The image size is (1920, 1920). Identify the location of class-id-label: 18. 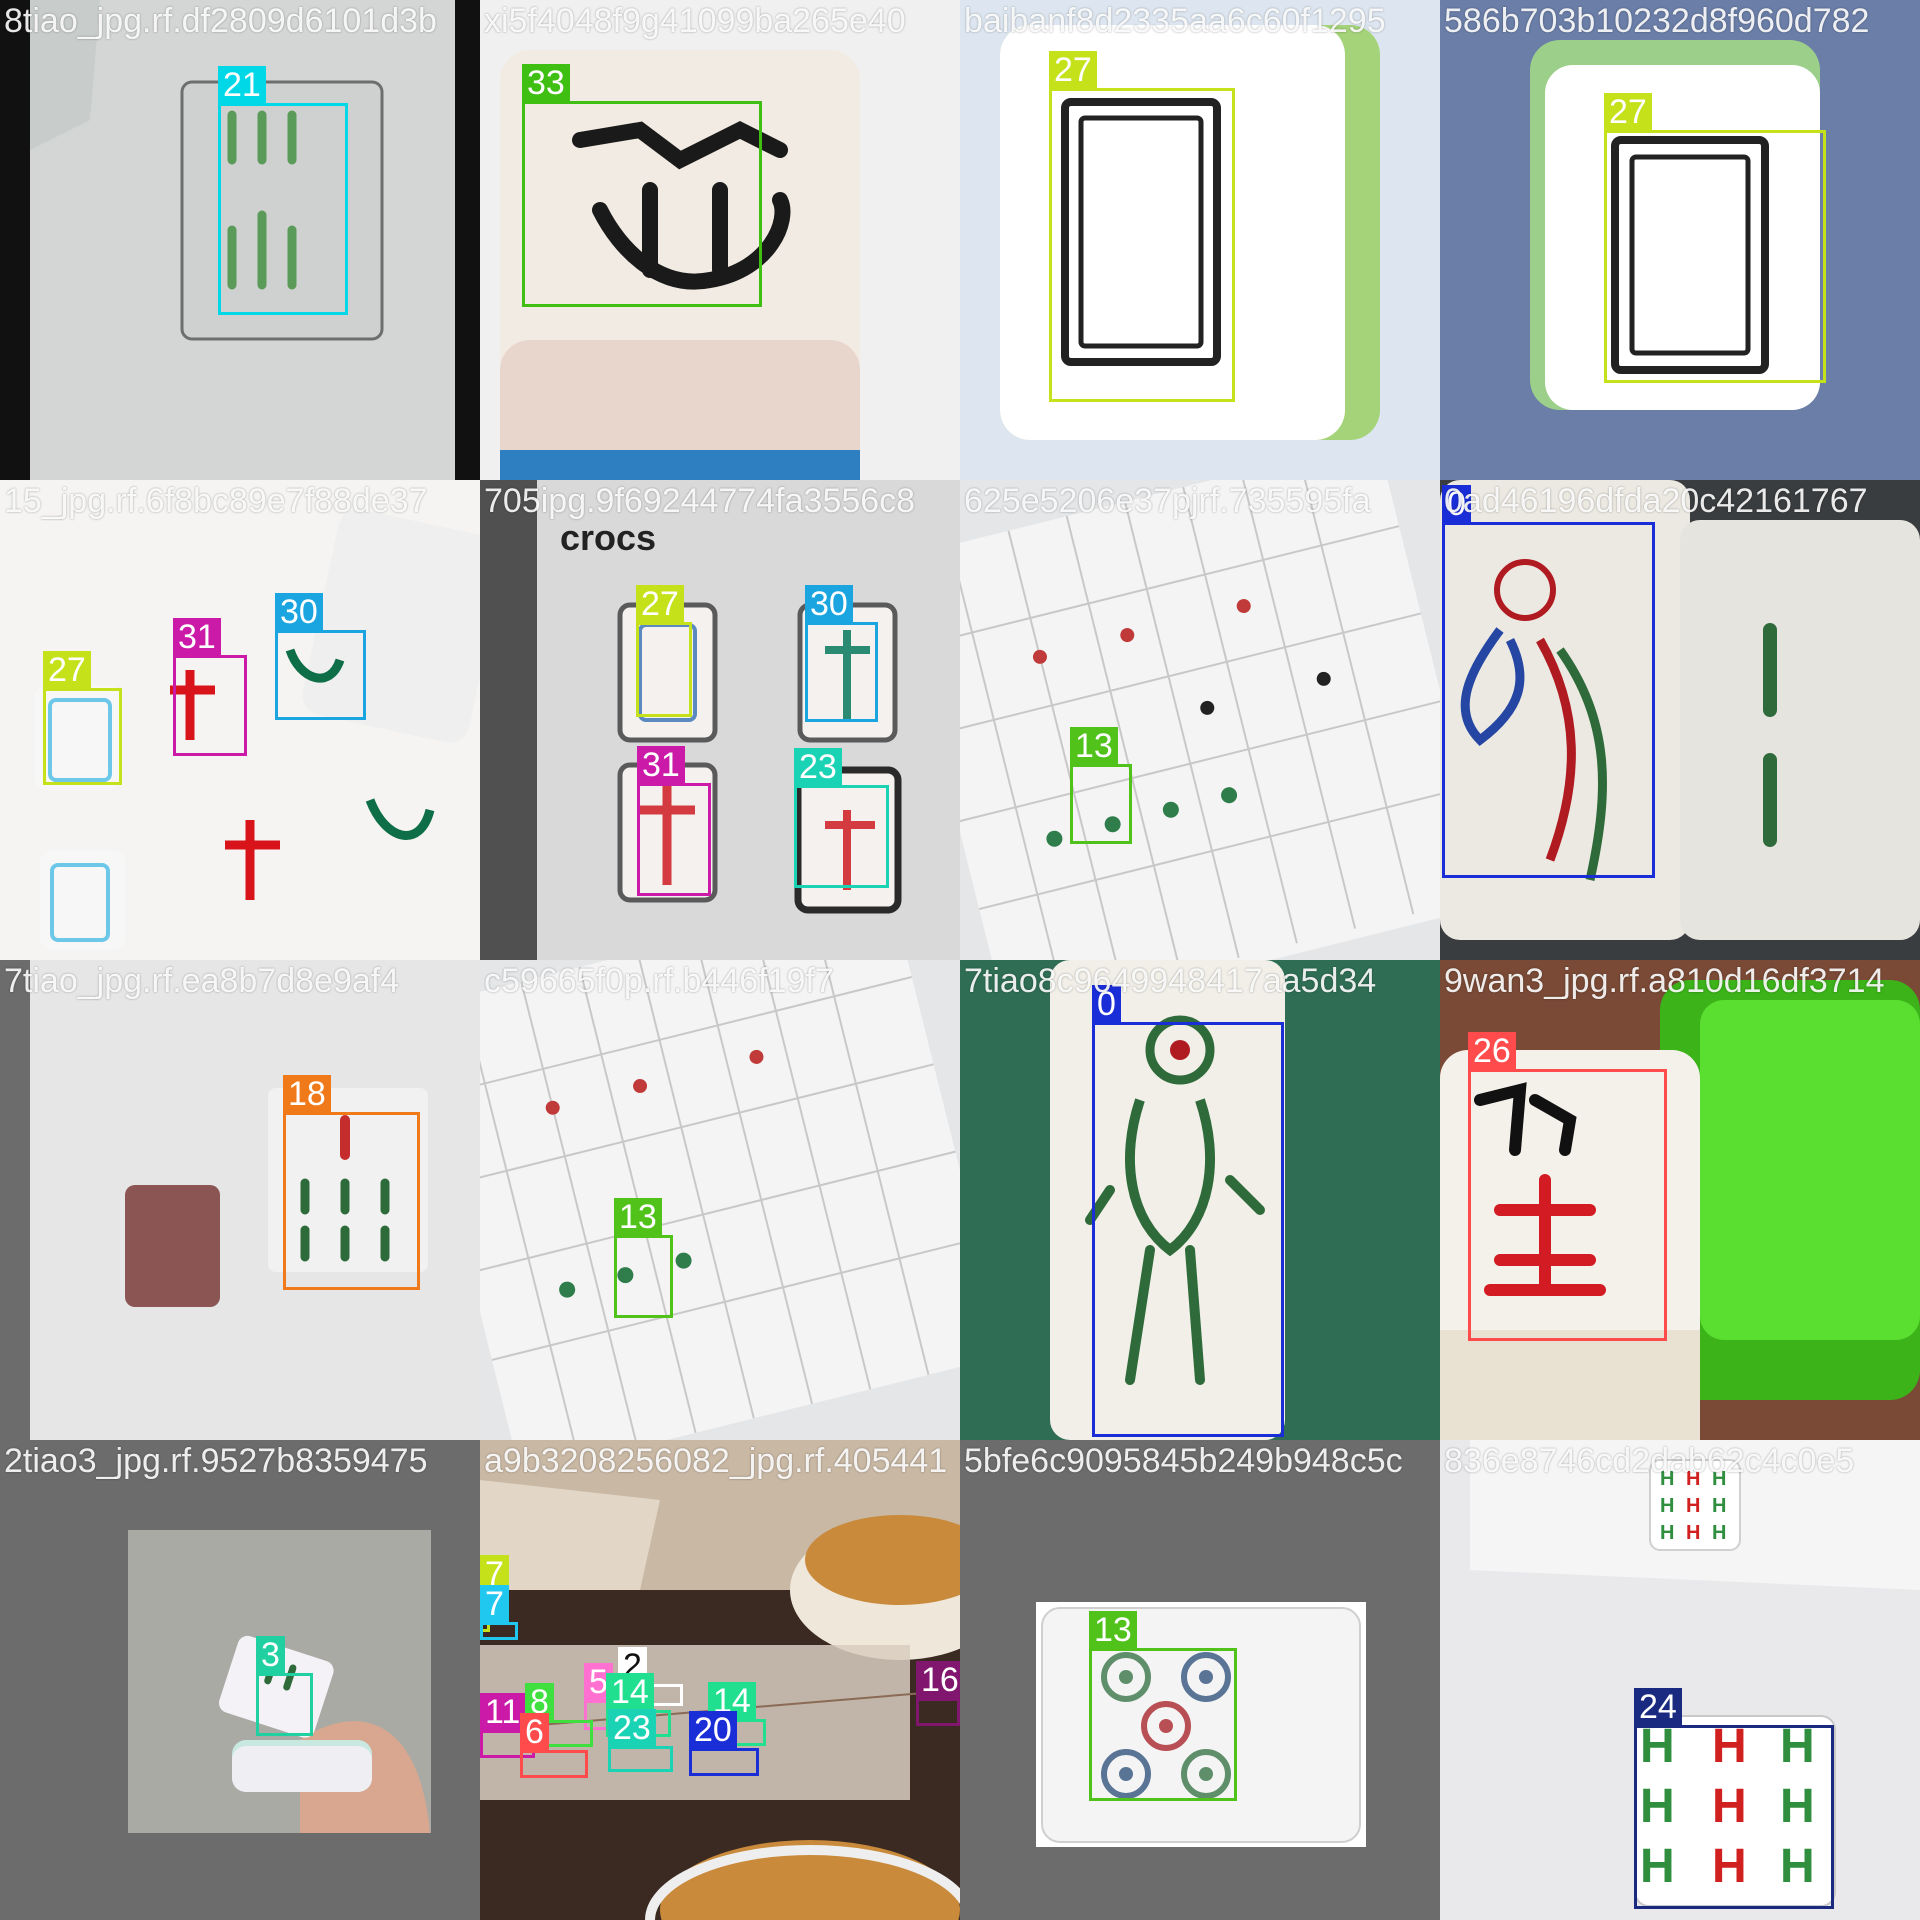
(307, 1094).